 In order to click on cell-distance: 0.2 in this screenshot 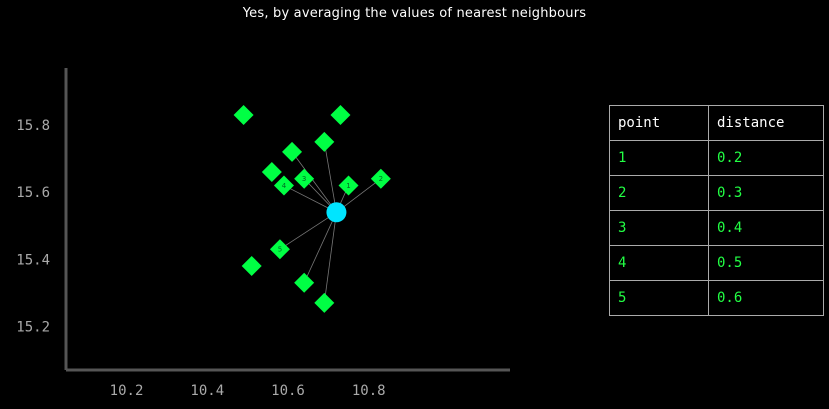, I will do `click(766, 158)`.